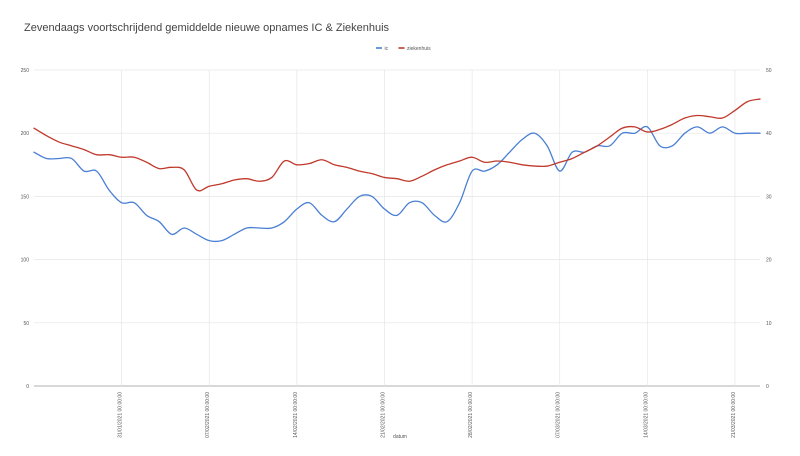  What do you see at coordinates (734, 415) in the screenshot?
I see `x-tick-label: 21/03/2021 00:00:00` at bounding box center [734, 415].